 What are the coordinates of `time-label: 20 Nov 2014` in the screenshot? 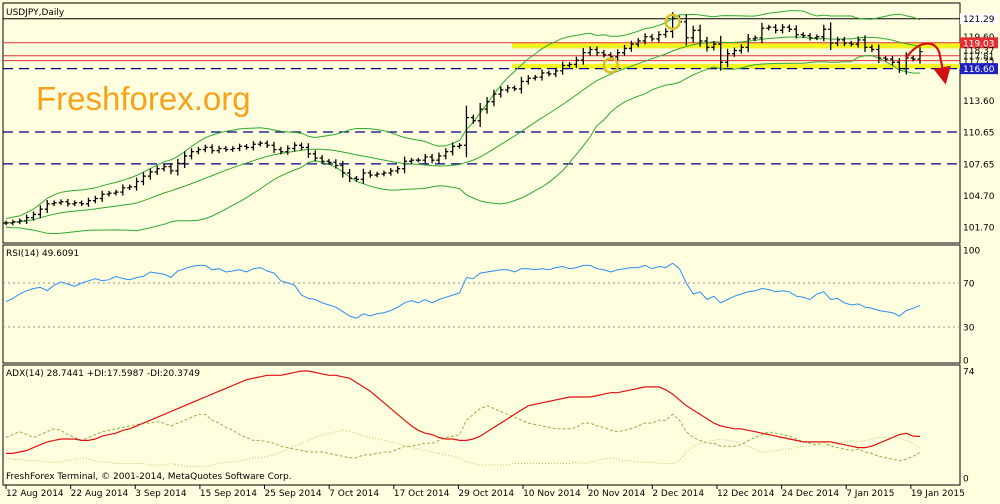 It's located at (617, 494).